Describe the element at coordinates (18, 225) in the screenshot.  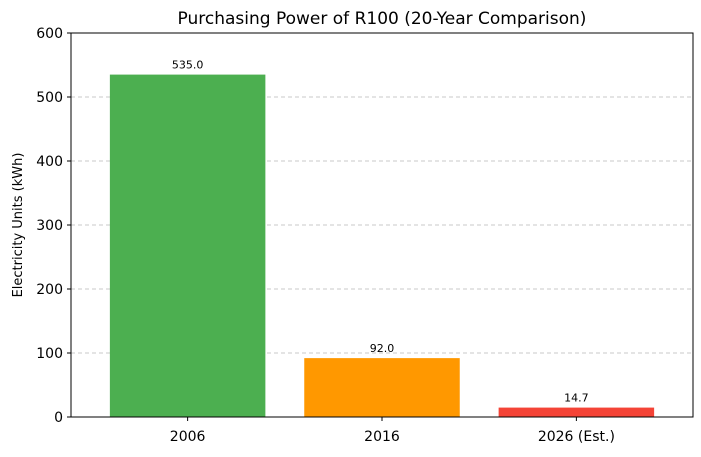
I see `y-axis-title: Electricity Units (kWh)` at that location.